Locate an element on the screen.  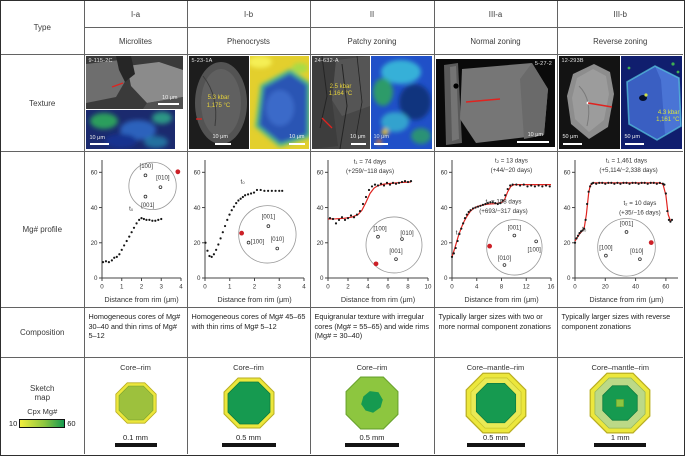
texture-cell-IIIa: 5-27-2 10 μm is located at coordinates (496, 103).